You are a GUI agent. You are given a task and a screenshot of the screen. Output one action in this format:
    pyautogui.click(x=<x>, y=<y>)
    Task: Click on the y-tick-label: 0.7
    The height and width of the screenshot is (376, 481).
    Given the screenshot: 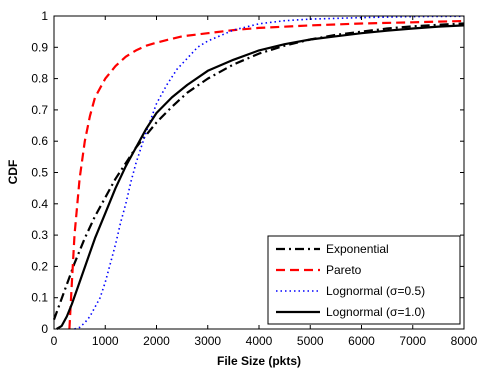 What is the action you would take?
    pyautogui.click(x=39, y=110)
    